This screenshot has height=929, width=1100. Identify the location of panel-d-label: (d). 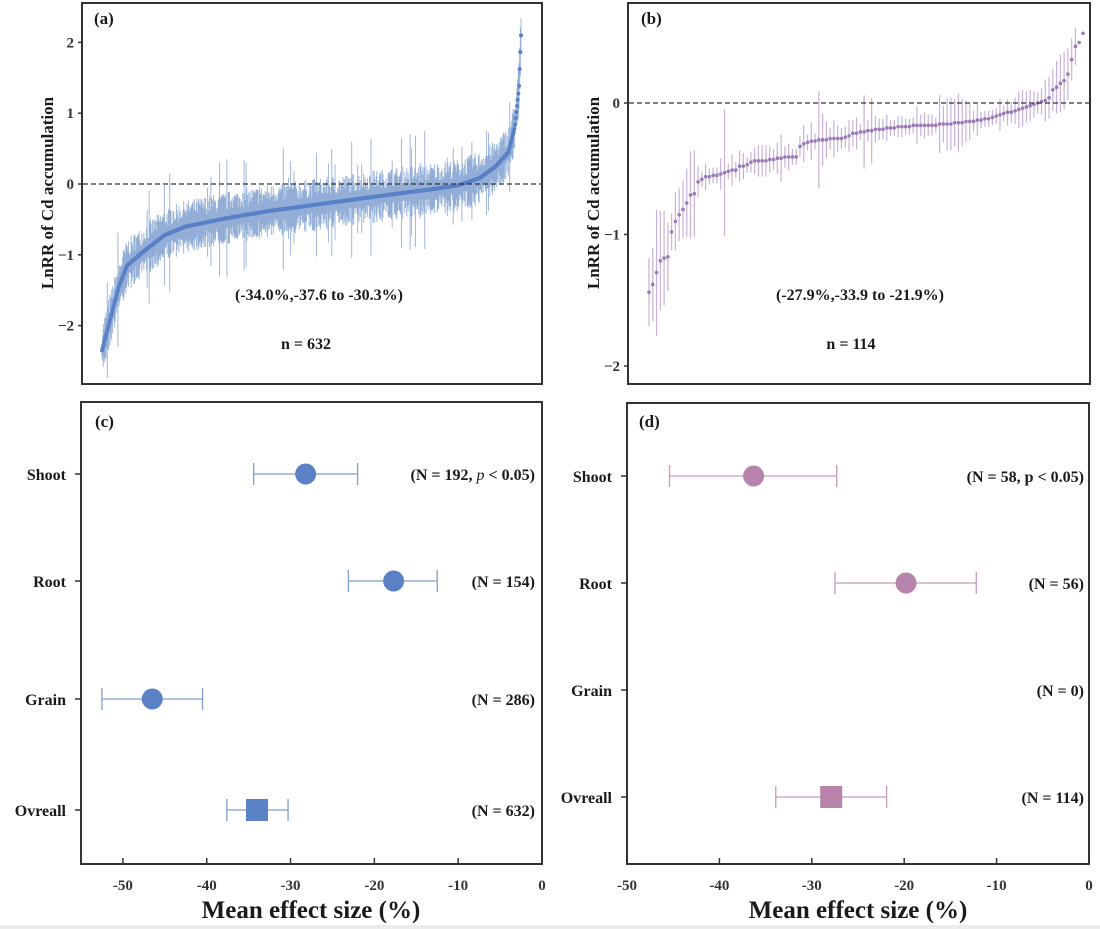
(649, 421).